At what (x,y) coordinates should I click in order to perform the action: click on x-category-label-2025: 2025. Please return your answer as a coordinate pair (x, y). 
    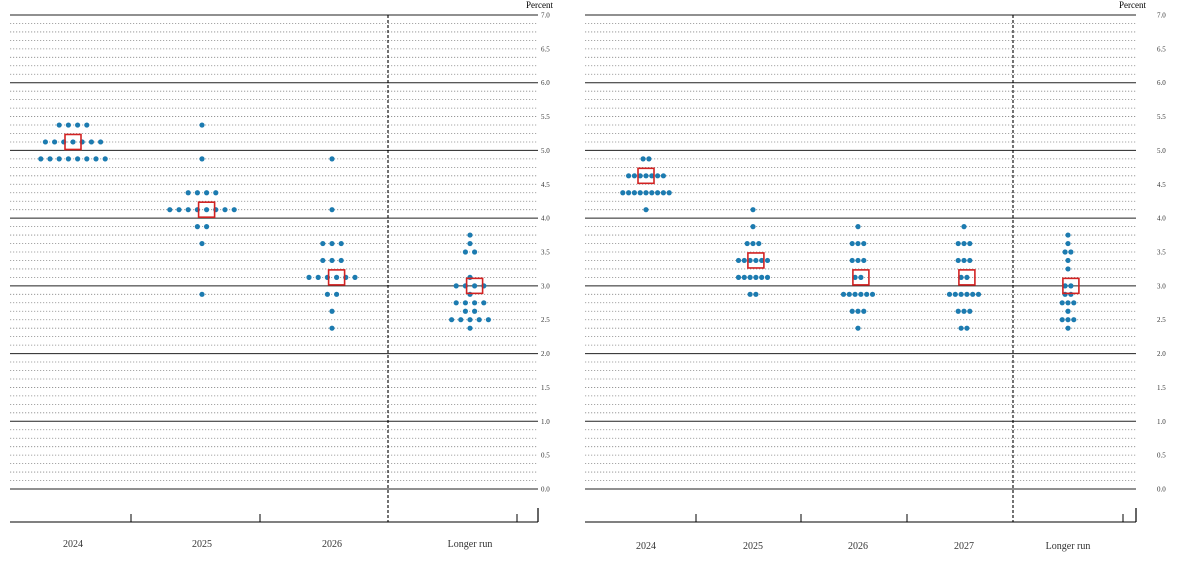
    Looking at the image, I should click on (202, 544).